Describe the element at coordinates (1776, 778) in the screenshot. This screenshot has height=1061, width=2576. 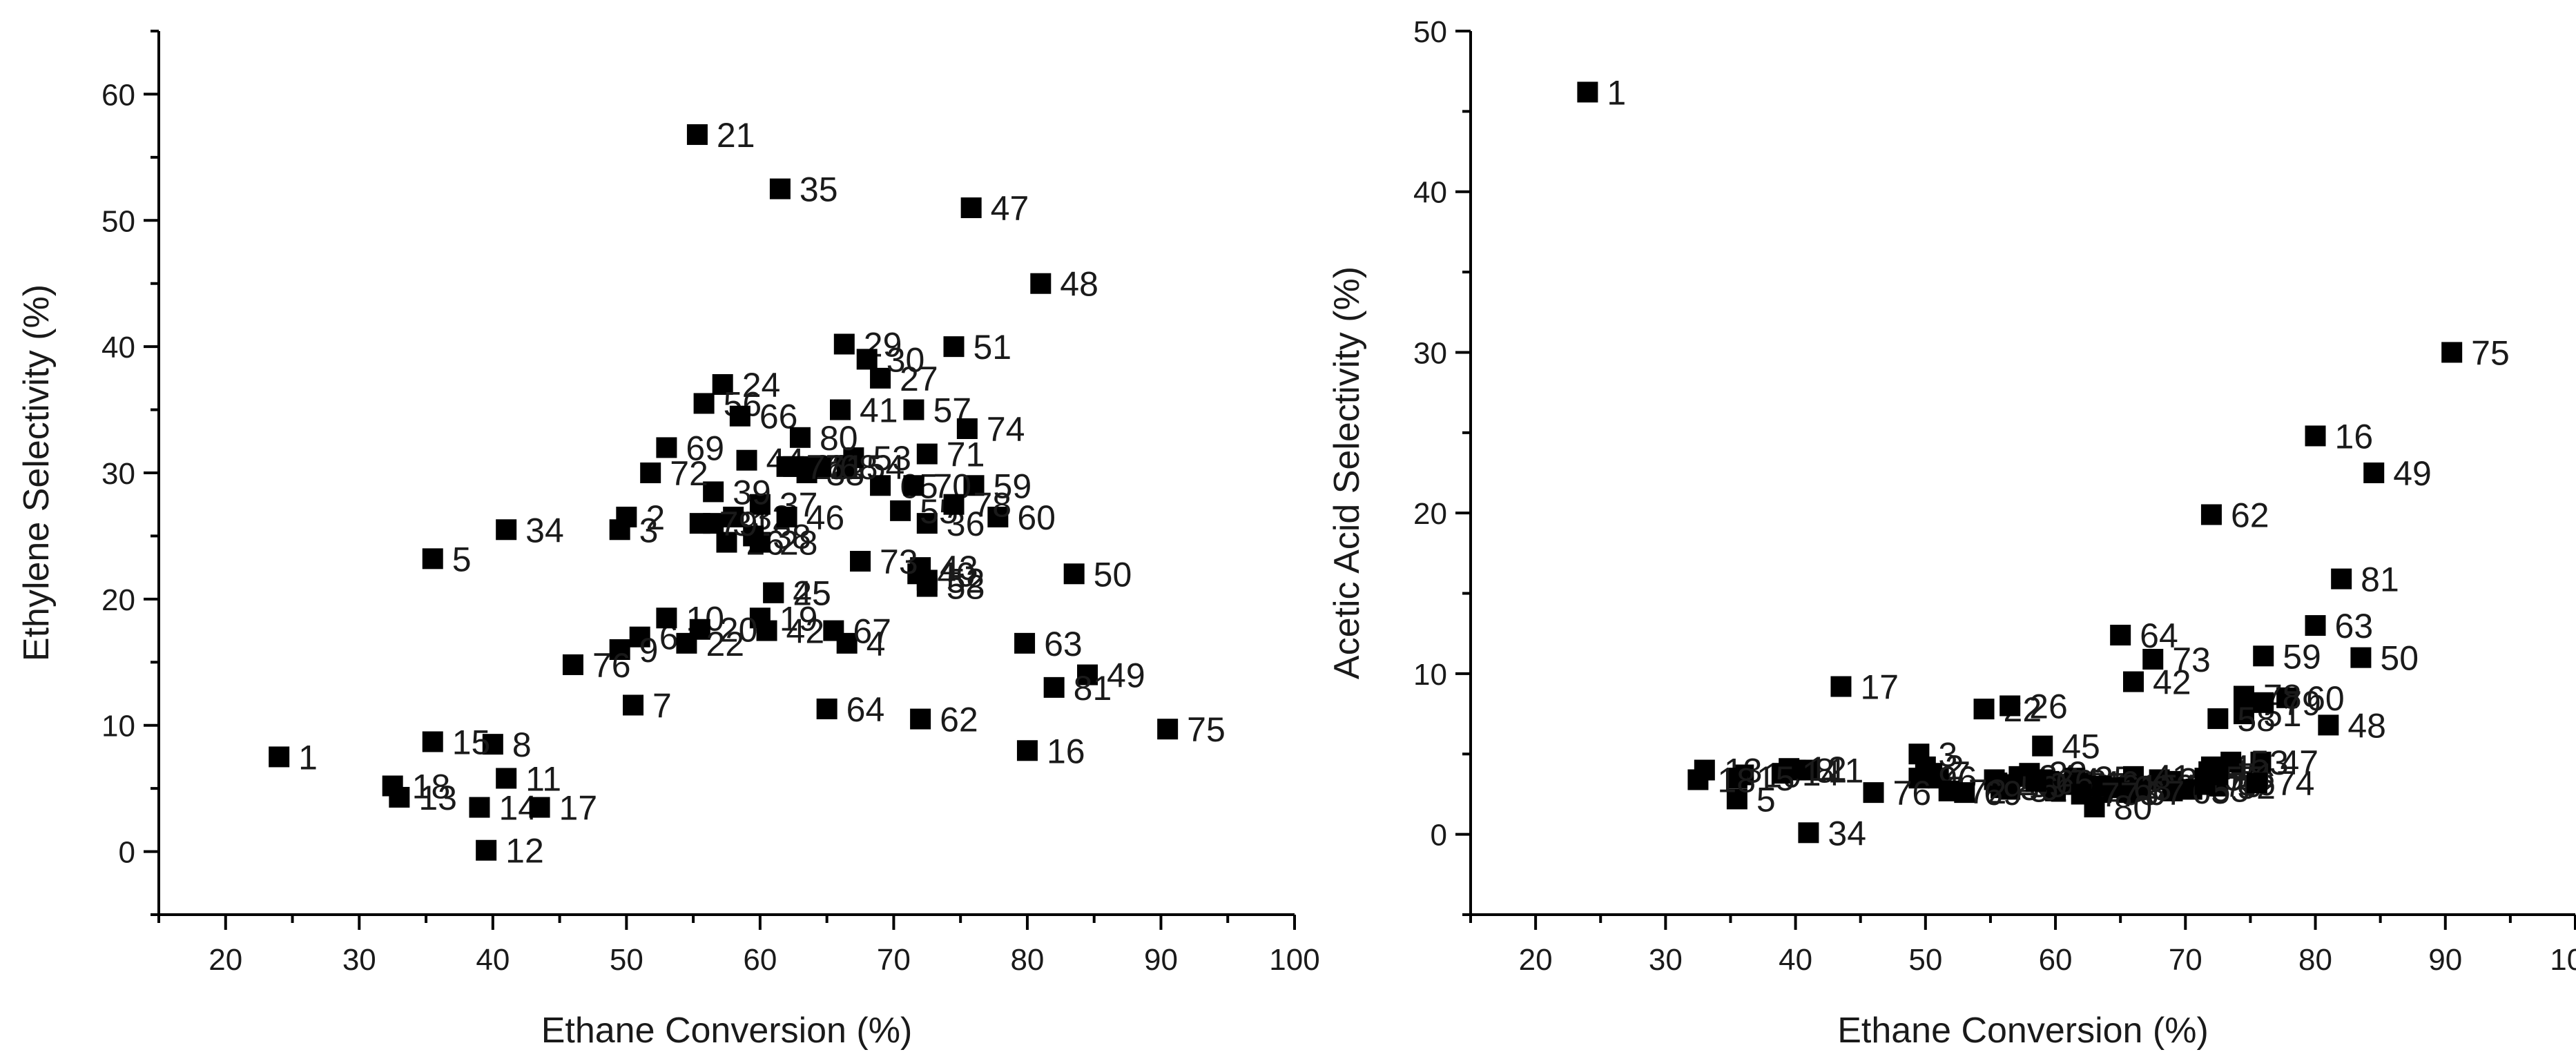
I see `point-label-15: 15` at that location.